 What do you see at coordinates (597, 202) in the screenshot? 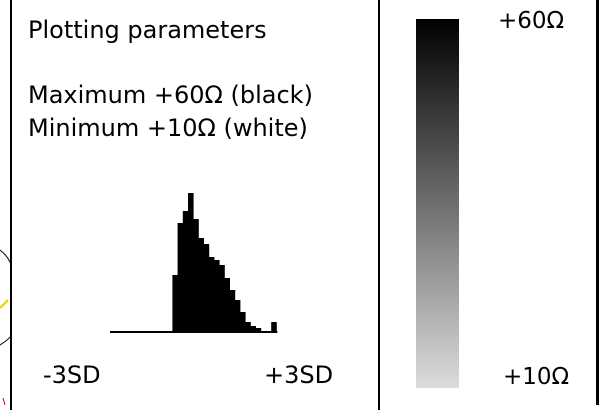
I see `window-edge` at bounding box center [597, 202].